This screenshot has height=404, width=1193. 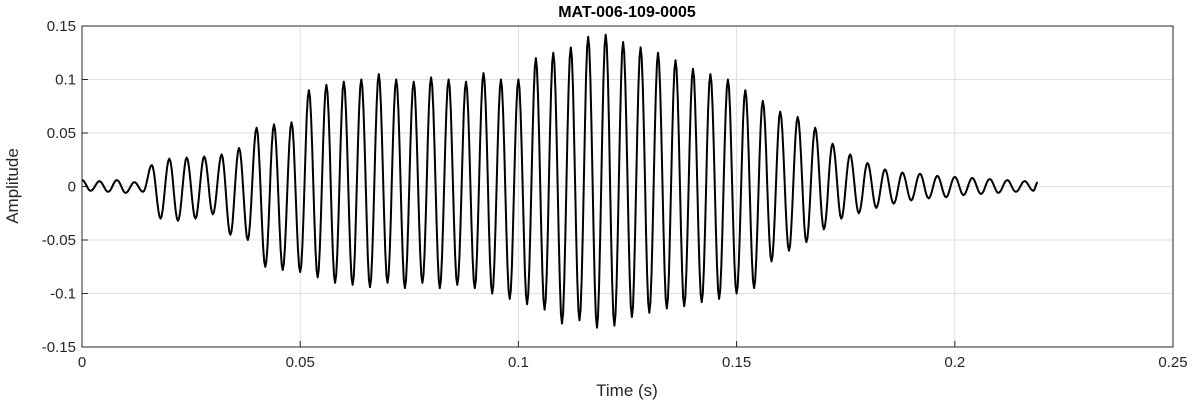 I want to click on x-tick-label: 0, so click(x=82, y=362).